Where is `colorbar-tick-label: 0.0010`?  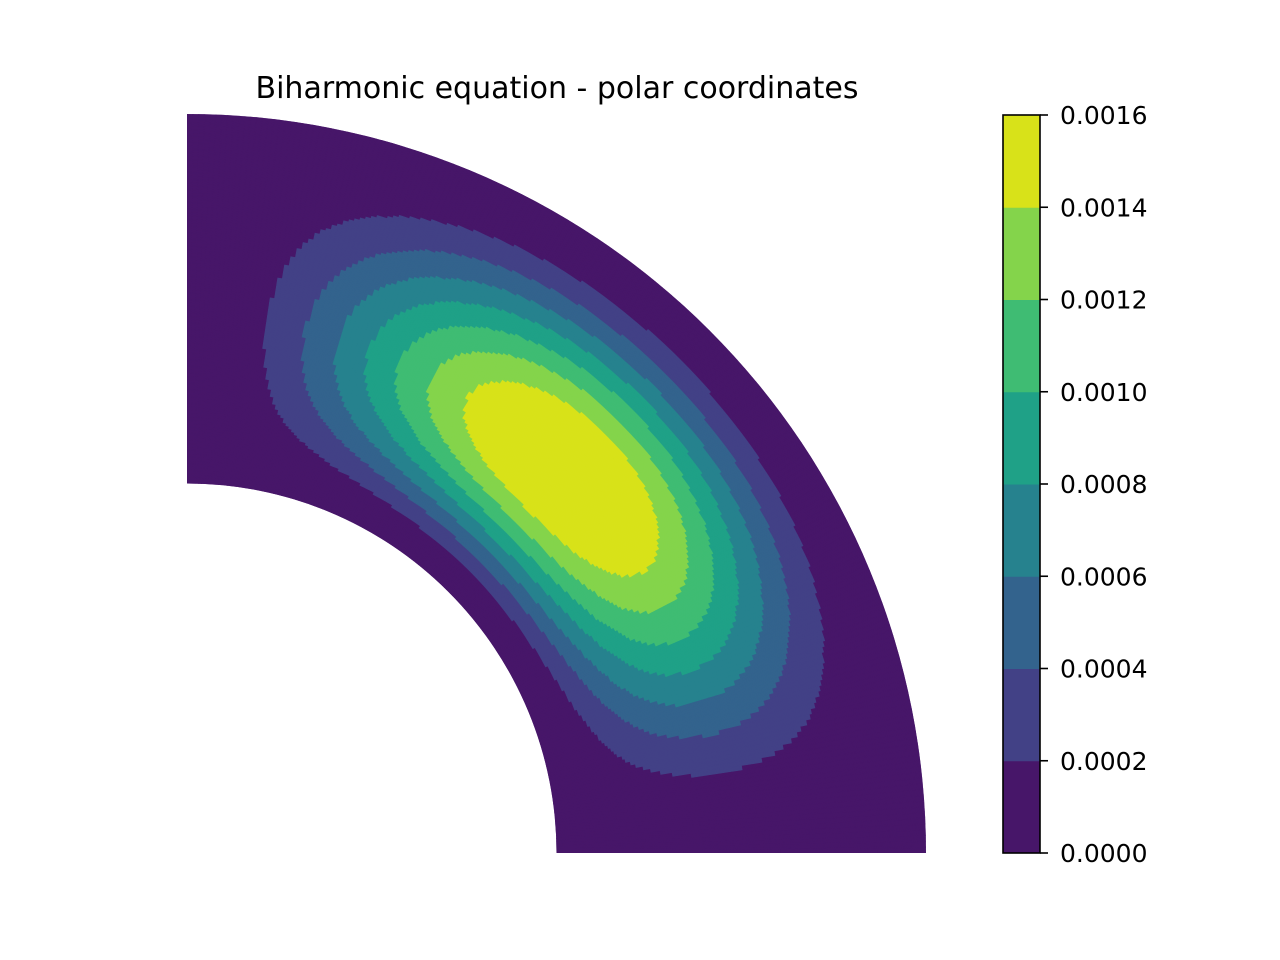
colorbar-tick-label: 0.0010 is located at coordinates (1103, 392).